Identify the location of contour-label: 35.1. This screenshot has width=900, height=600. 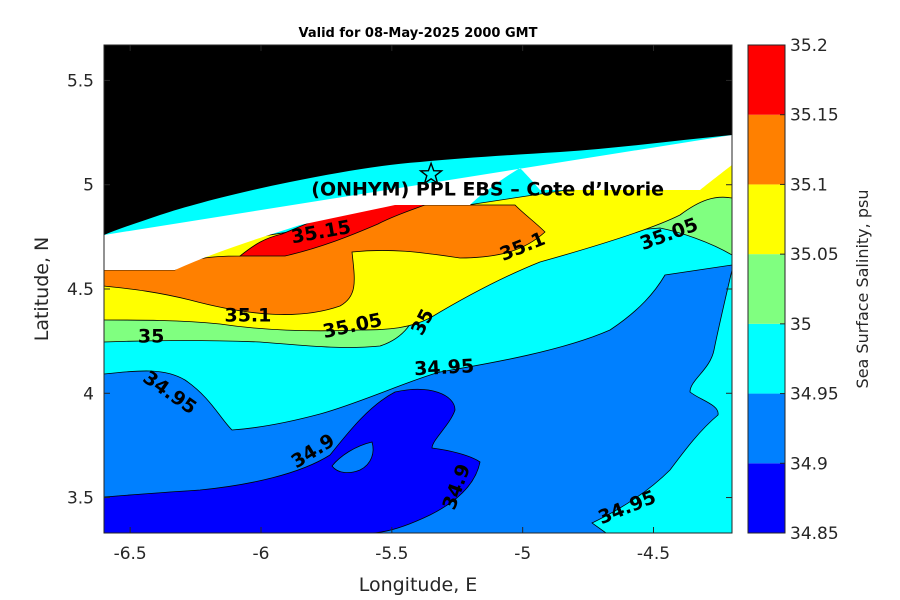
(247, 316).